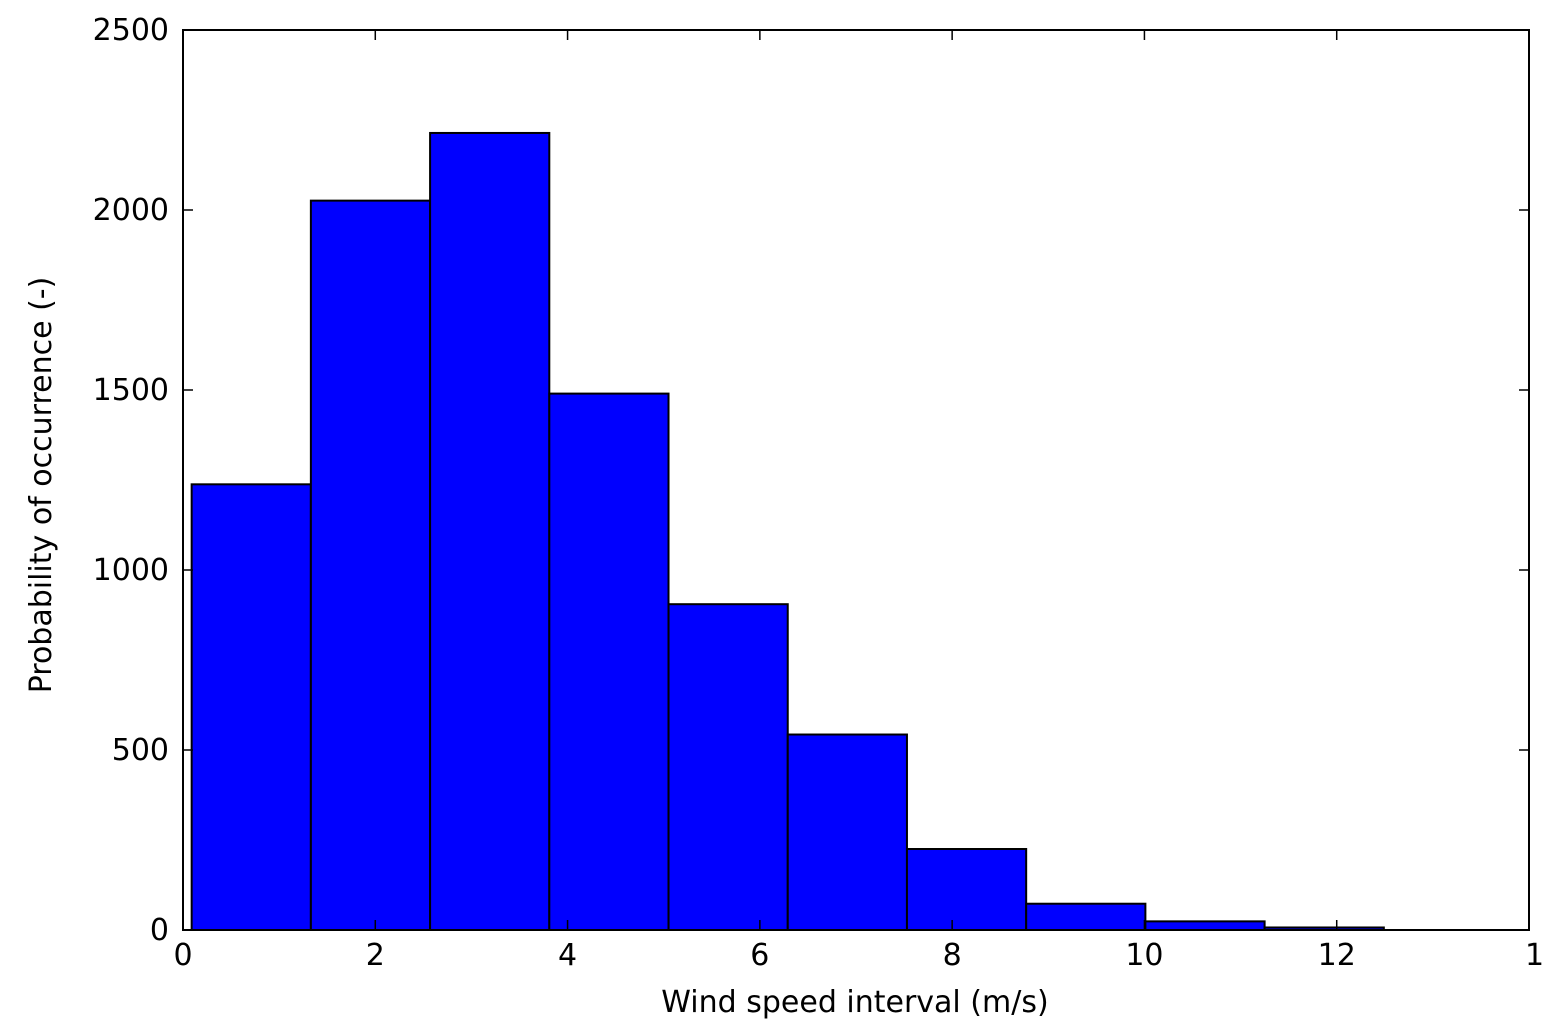 Image resolution: width=1545 pixels, height=1026 pixels. Describe the element at coordinates (1337, 955) in the screenshot. I see `x-tick-label: 12` at that location.